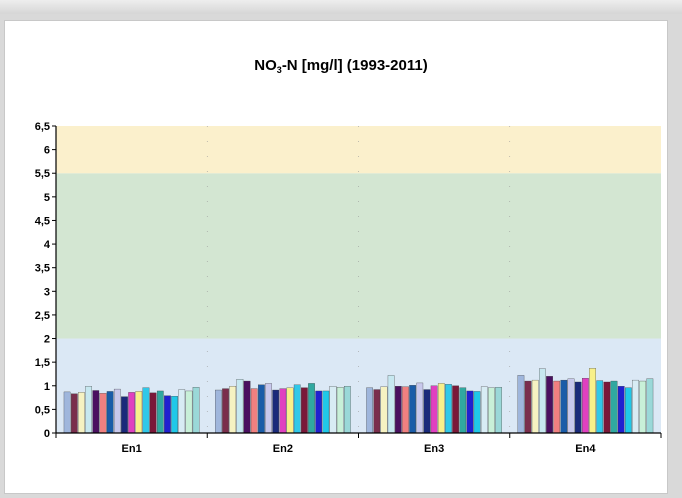  What do you see at coordinates (341, 7) in the screenshot?
I see `window-top-strip` at bounding box center [341, 7].